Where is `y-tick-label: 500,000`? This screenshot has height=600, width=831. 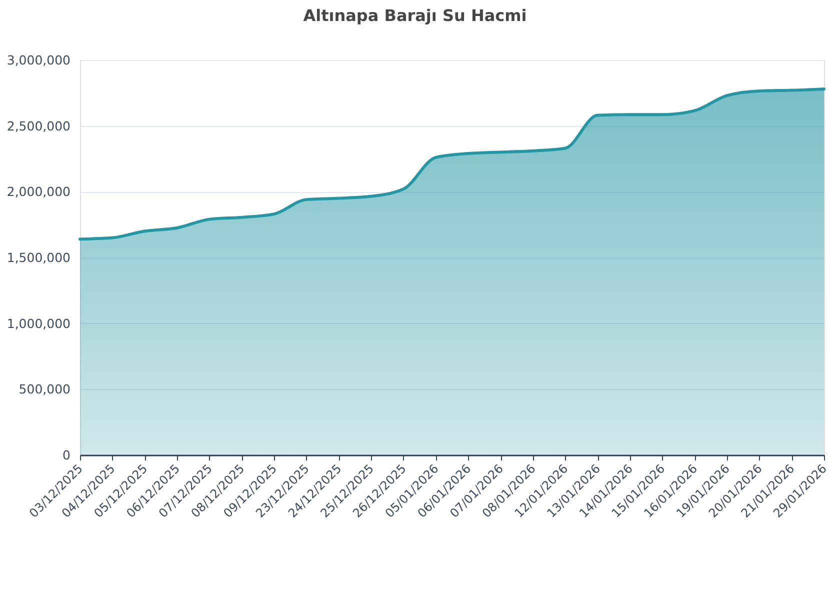 y-tick-label: 500,000 is located at coordinates (44, 389).